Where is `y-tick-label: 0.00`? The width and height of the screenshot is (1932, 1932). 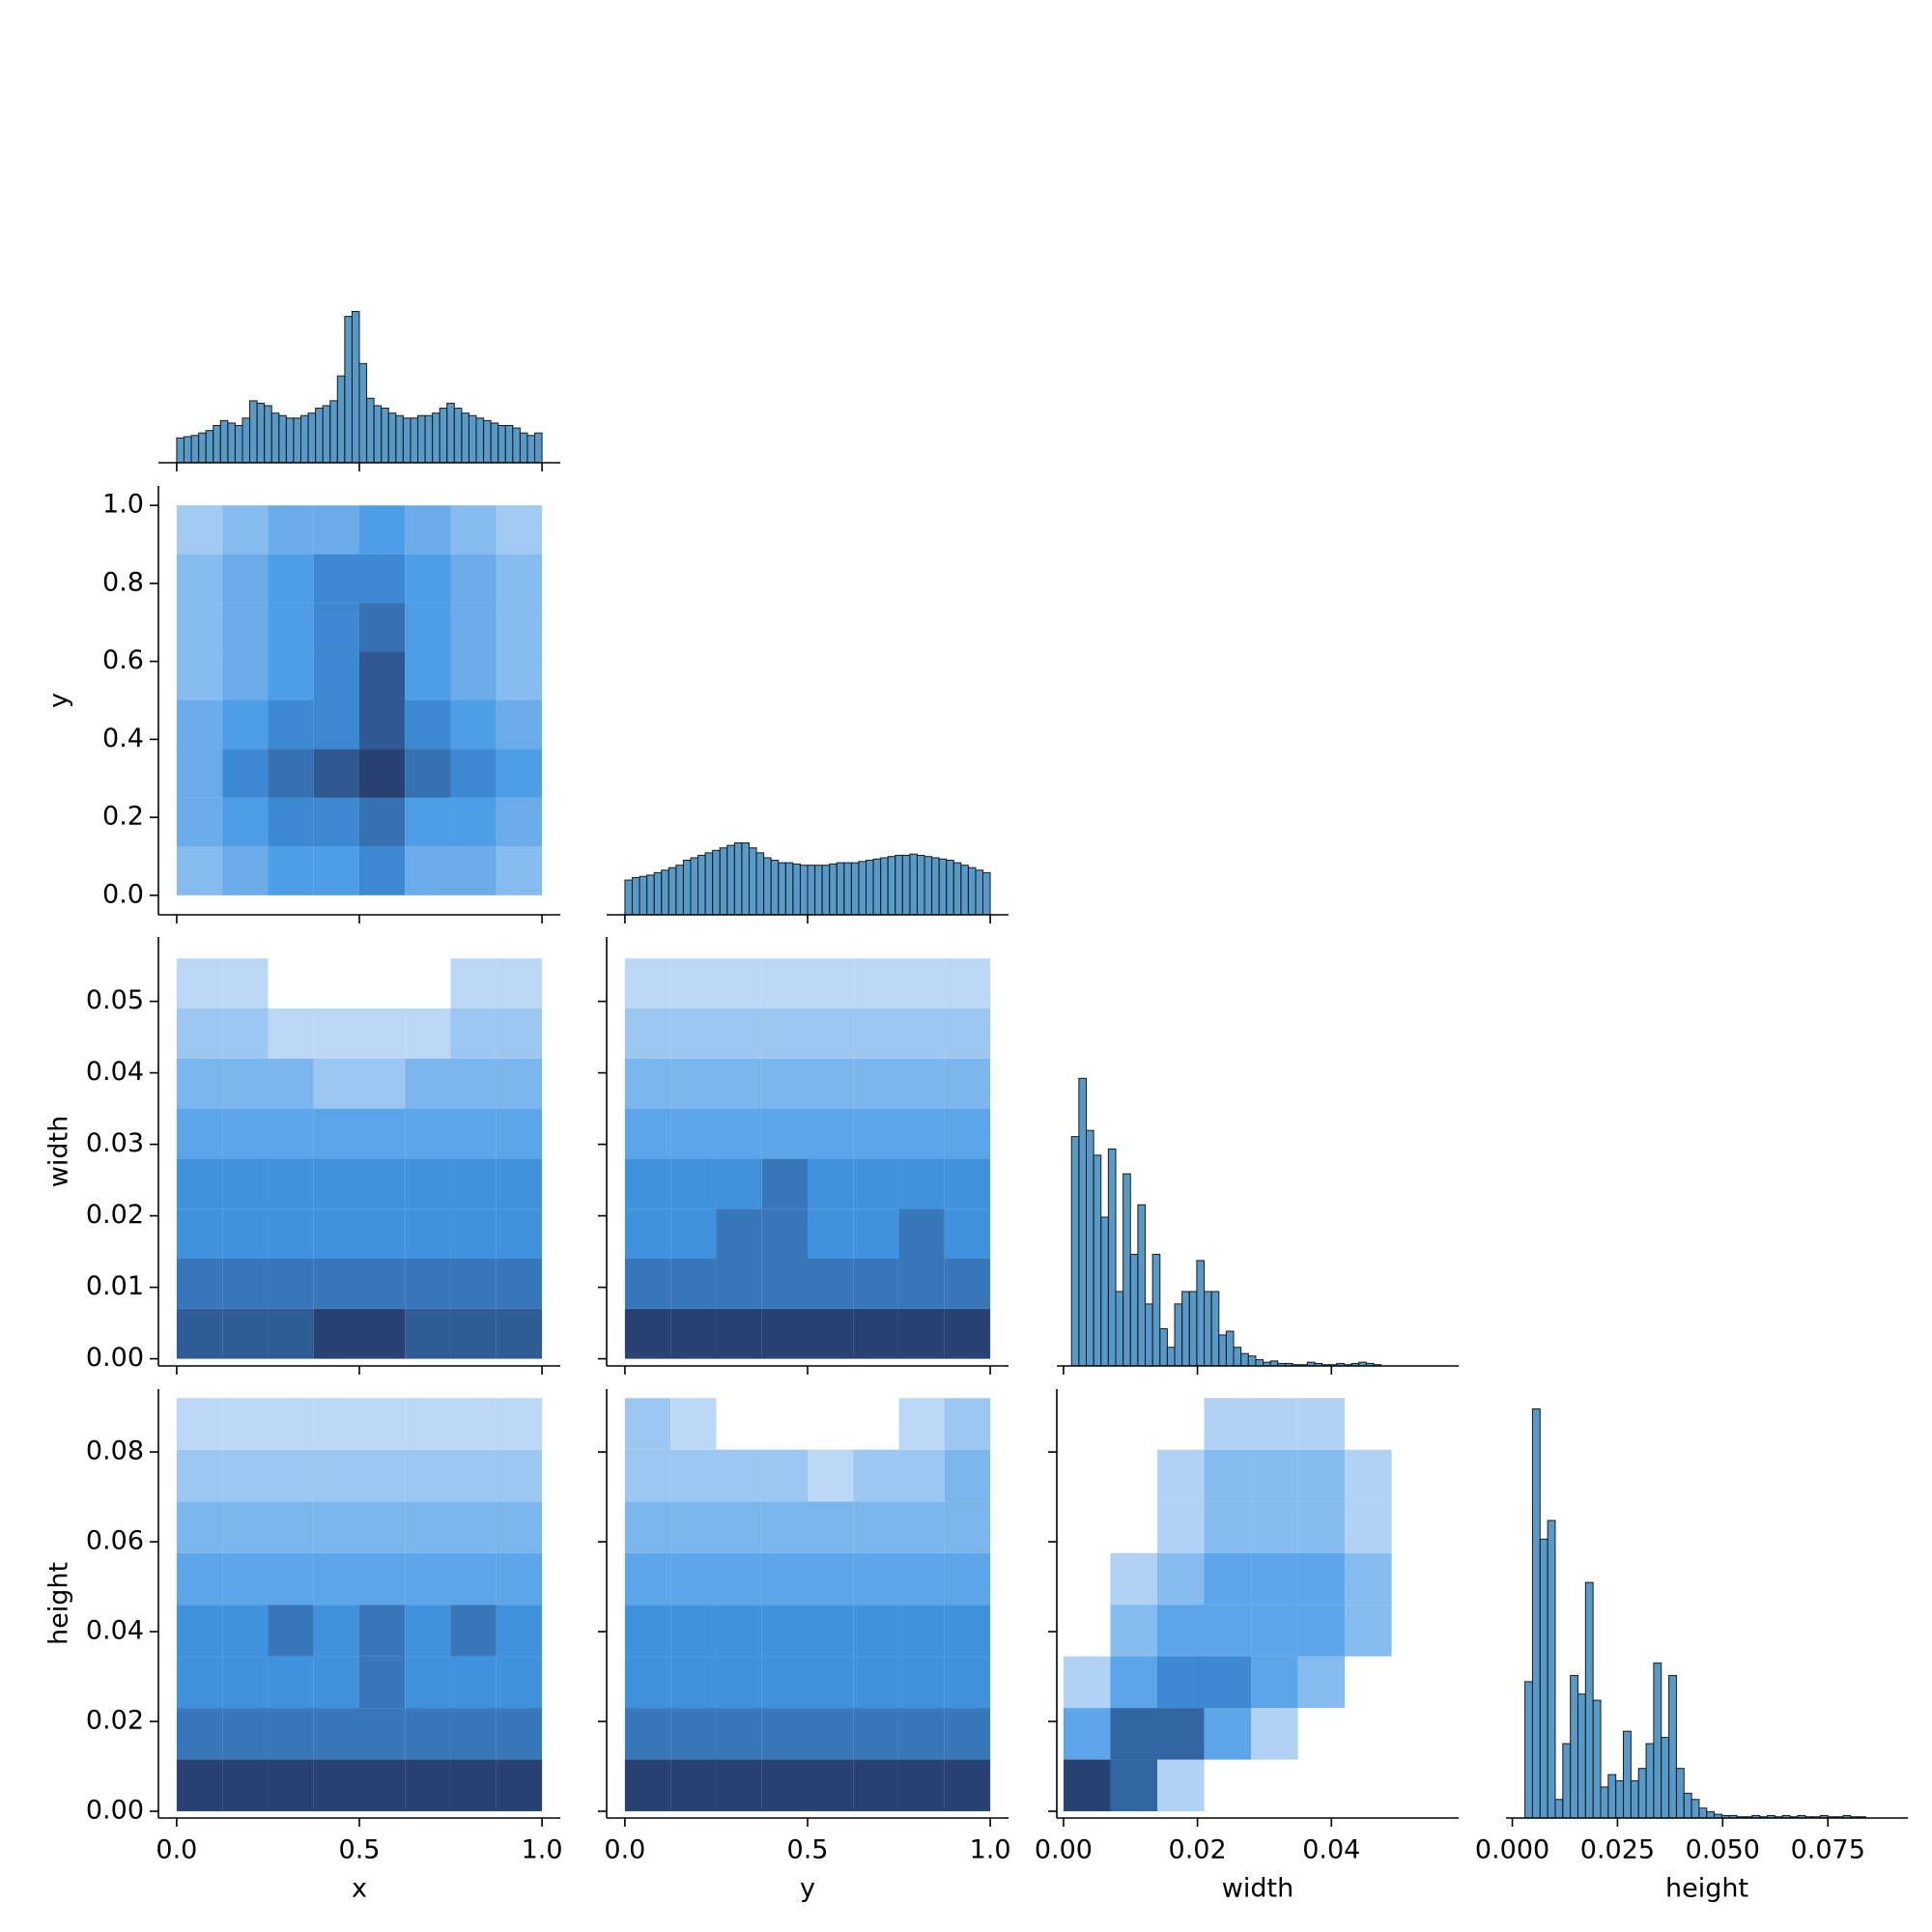 y-tick-label: 0.00 is located at coordinates (115, 1811).